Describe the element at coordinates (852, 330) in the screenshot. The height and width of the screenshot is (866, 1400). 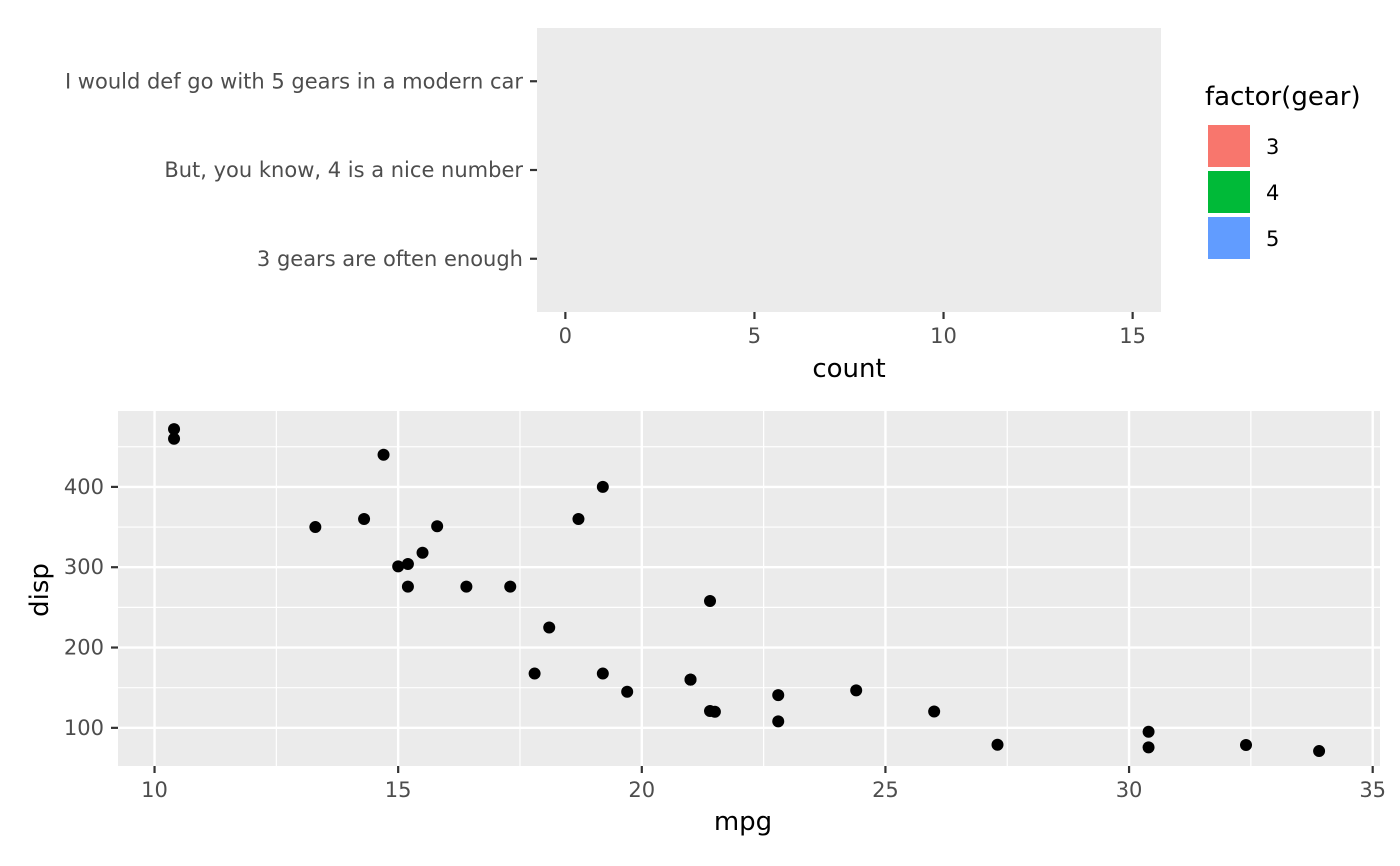
I see `bar-chart-x-axis: 0 5 10 15` at that location.